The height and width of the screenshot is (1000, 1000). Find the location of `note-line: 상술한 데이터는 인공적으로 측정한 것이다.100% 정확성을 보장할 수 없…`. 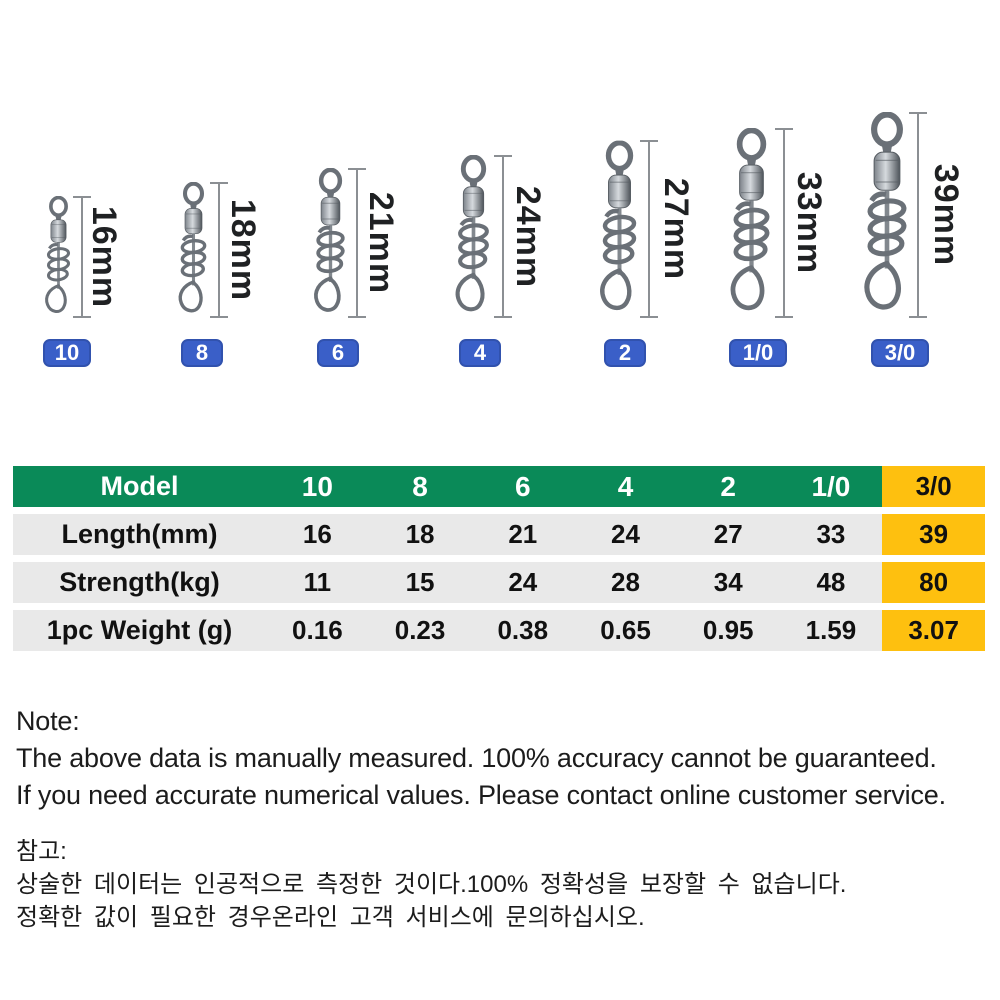

note-line: 상술한 데이터는 인공적으로 측정한 것이다.100% 정확성을 보장할 수 없… is located at coordinates (431, 884).